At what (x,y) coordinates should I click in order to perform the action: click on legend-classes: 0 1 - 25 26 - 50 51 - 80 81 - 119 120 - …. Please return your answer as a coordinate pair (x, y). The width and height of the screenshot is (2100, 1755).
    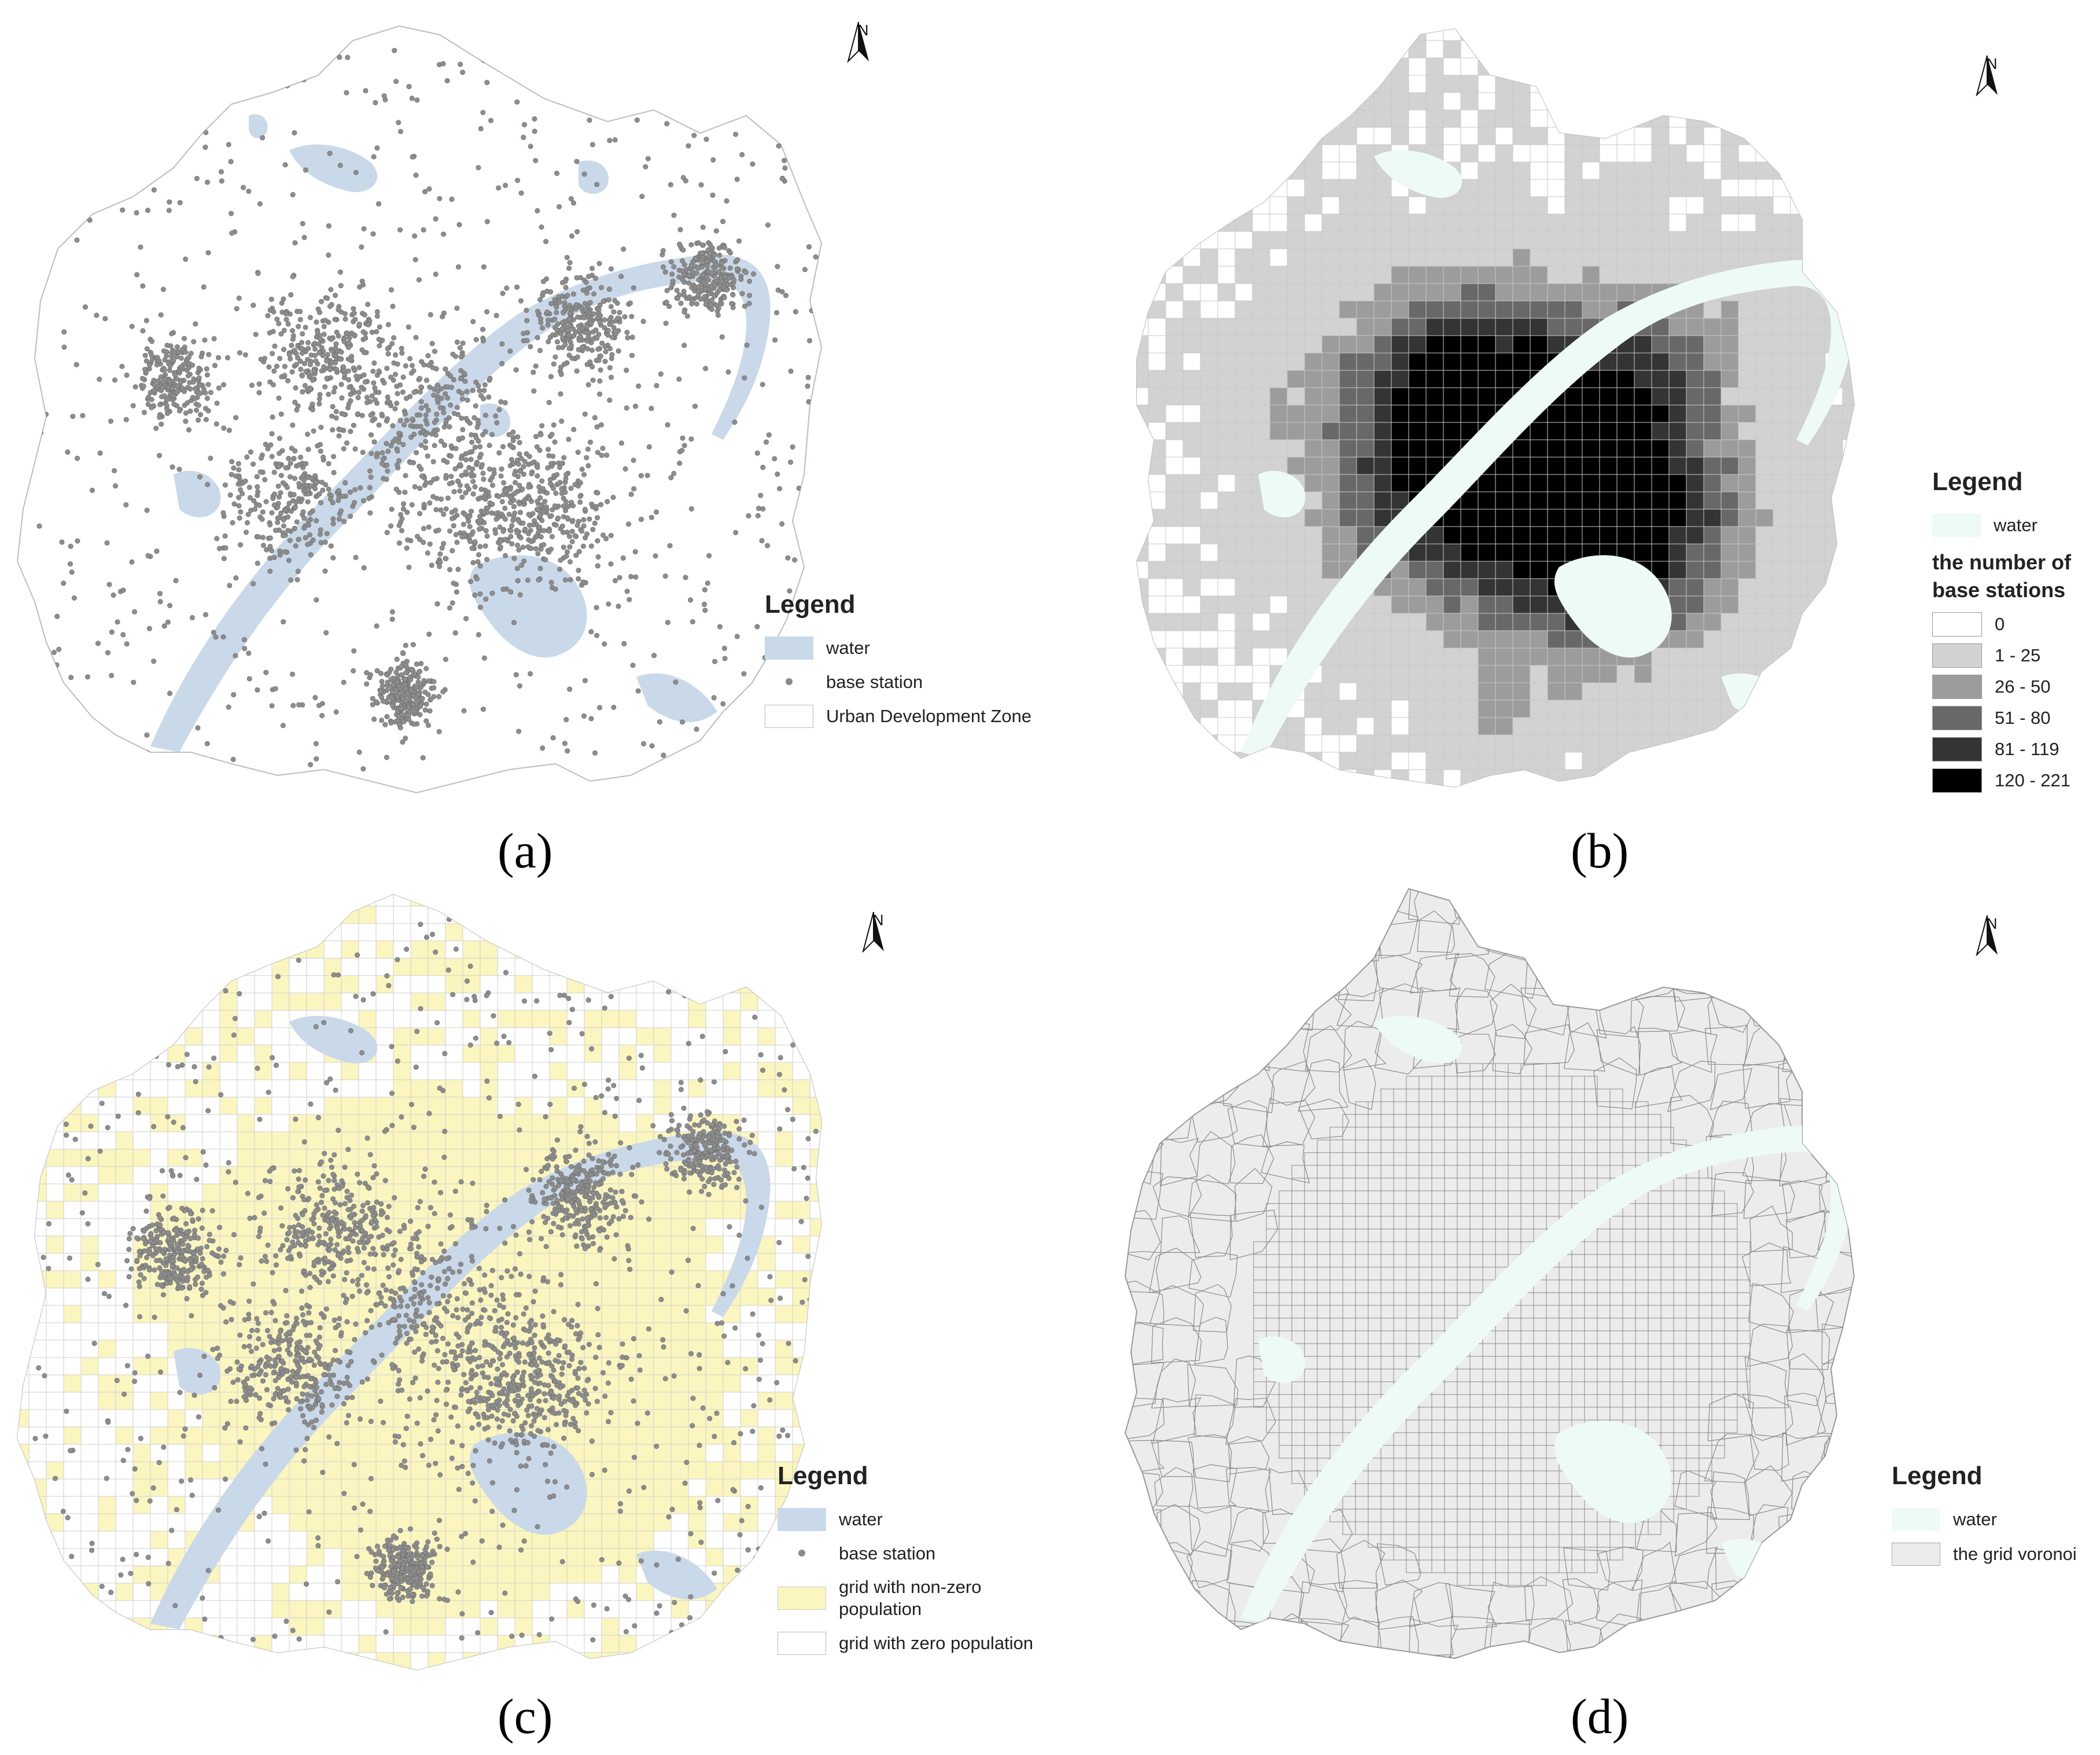
    Looking at the image, I should click on (2016, 702).